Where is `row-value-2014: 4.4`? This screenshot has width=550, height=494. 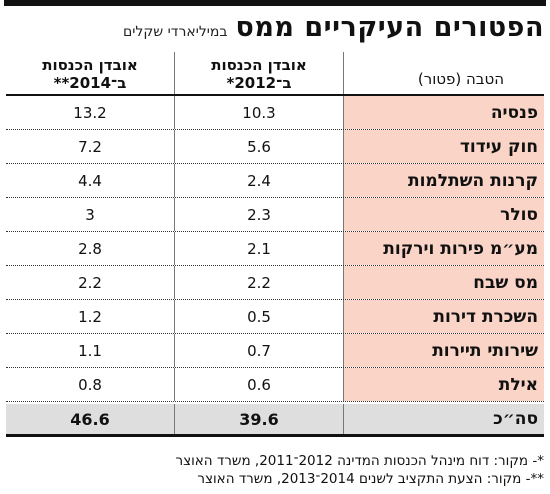 row-value-2014: 4.4 is located at coordinates (90, 180).